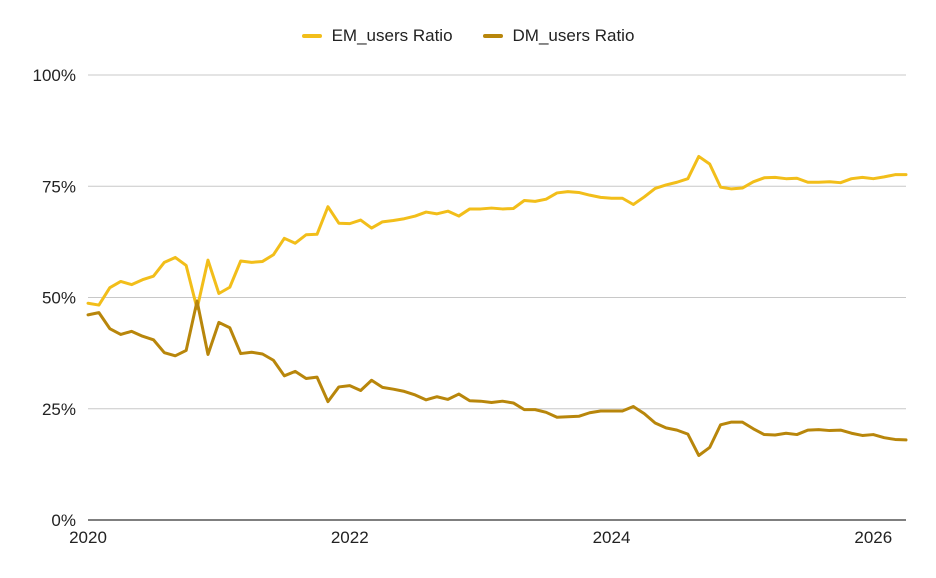 The width and height of the screenshot is (936, 578). Describe the element at coordinates (873, 537) in the screenshot. I see `x-tick-label: 2026` at that location.